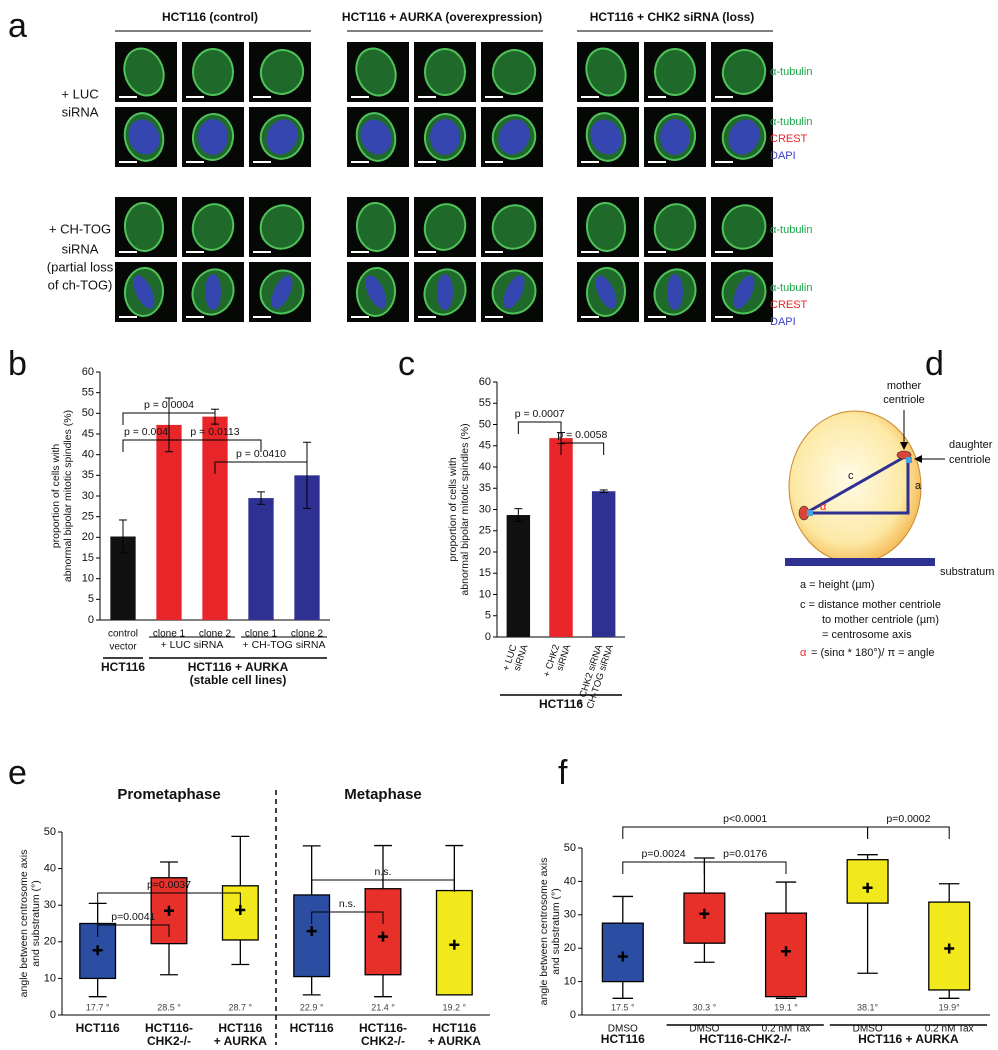  I want to click on x-tick-label: clone 2, so click(215, 634).